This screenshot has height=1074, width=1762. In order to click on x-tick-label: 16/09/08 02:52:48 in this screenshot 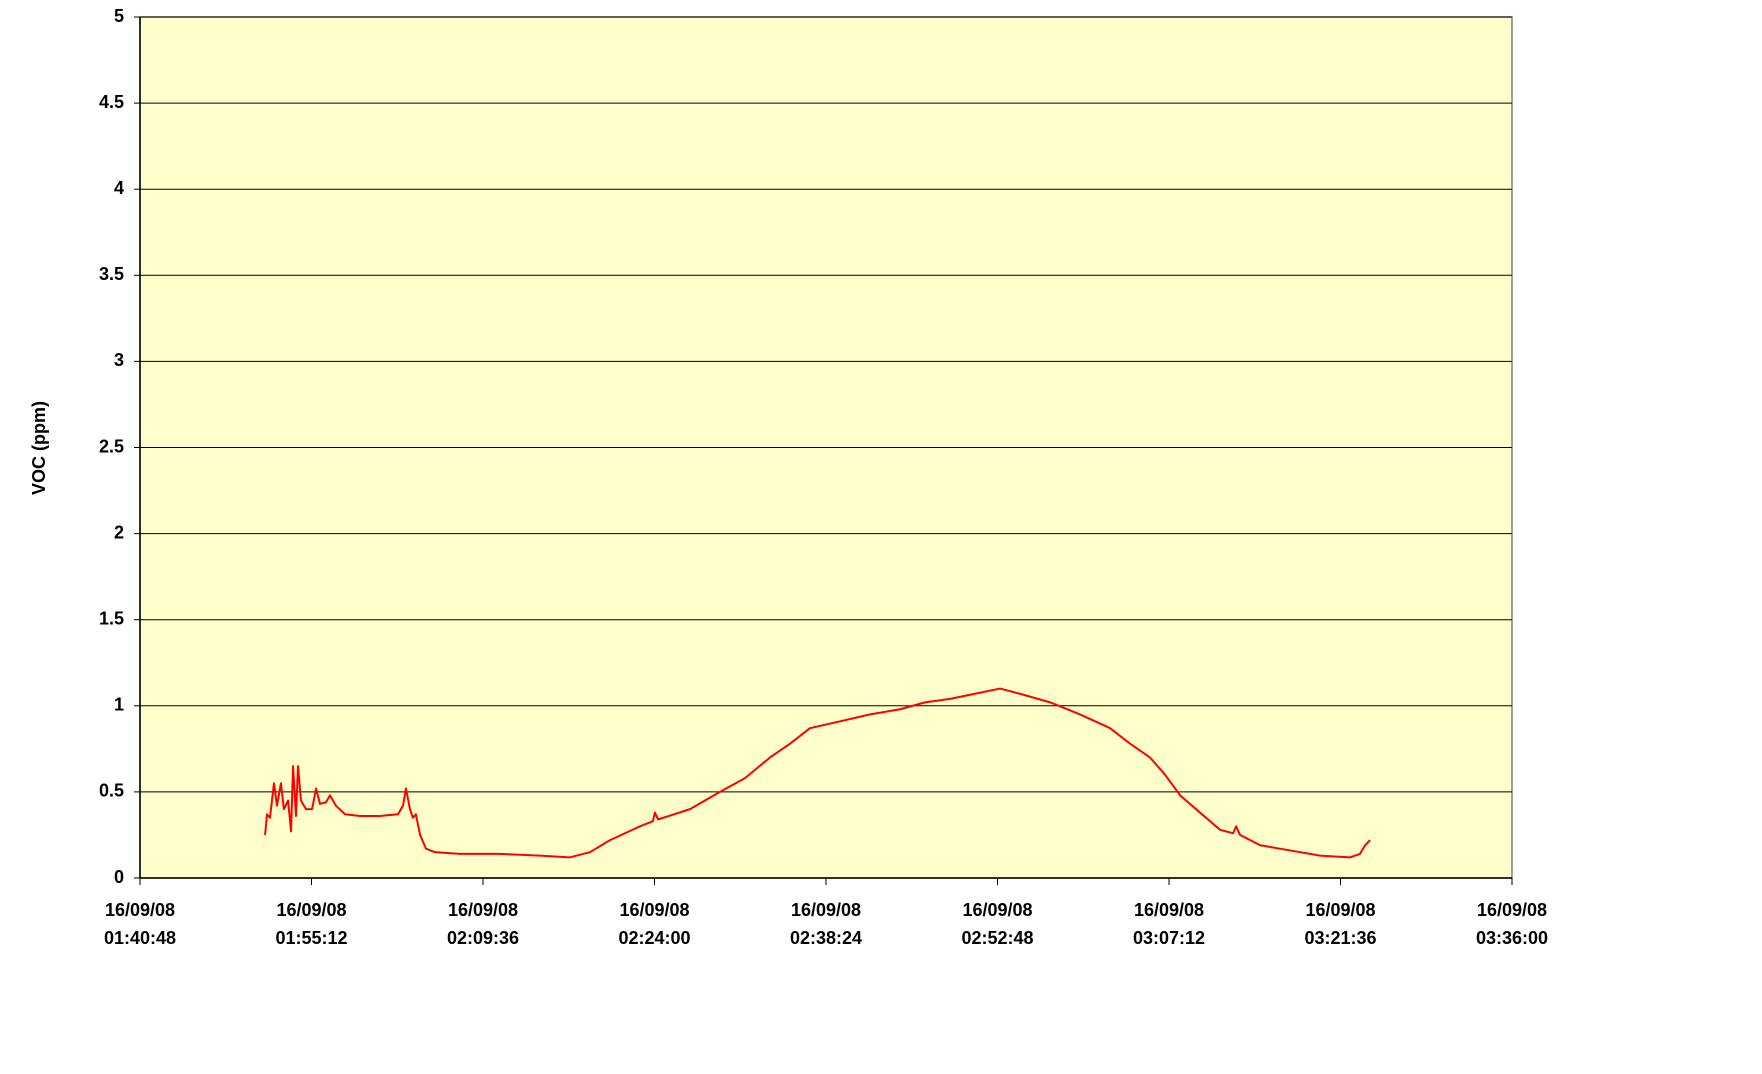, I will do `click(997, 924)`.